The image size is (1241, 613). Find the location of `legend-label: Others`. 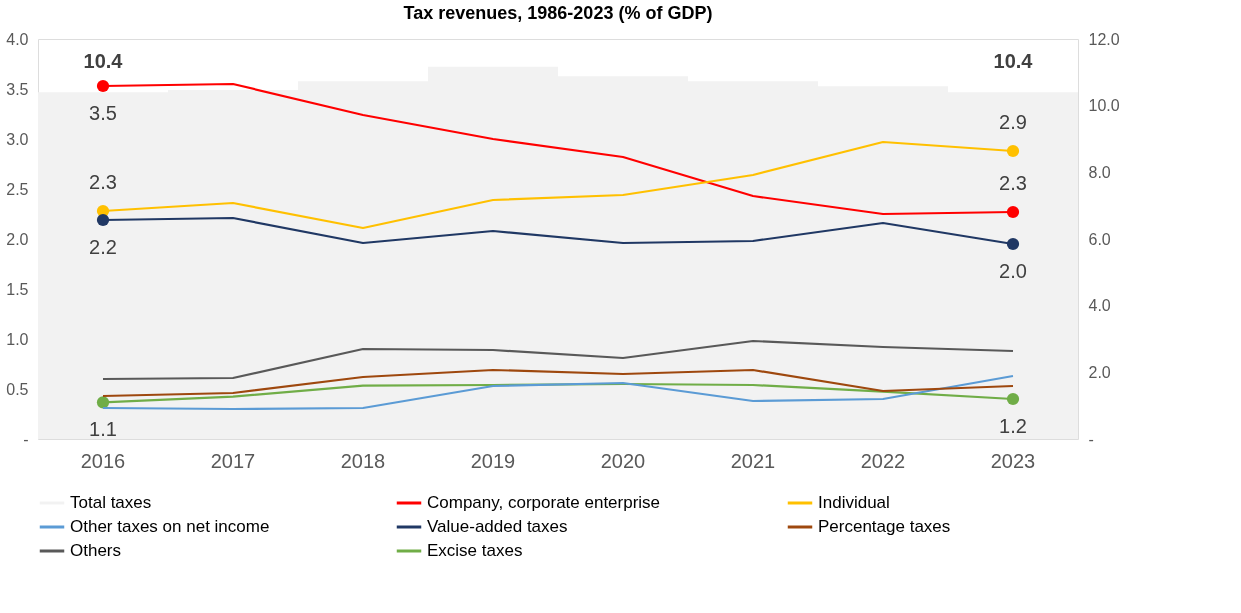

legend-label: Others is located at coordinates (96, 550).